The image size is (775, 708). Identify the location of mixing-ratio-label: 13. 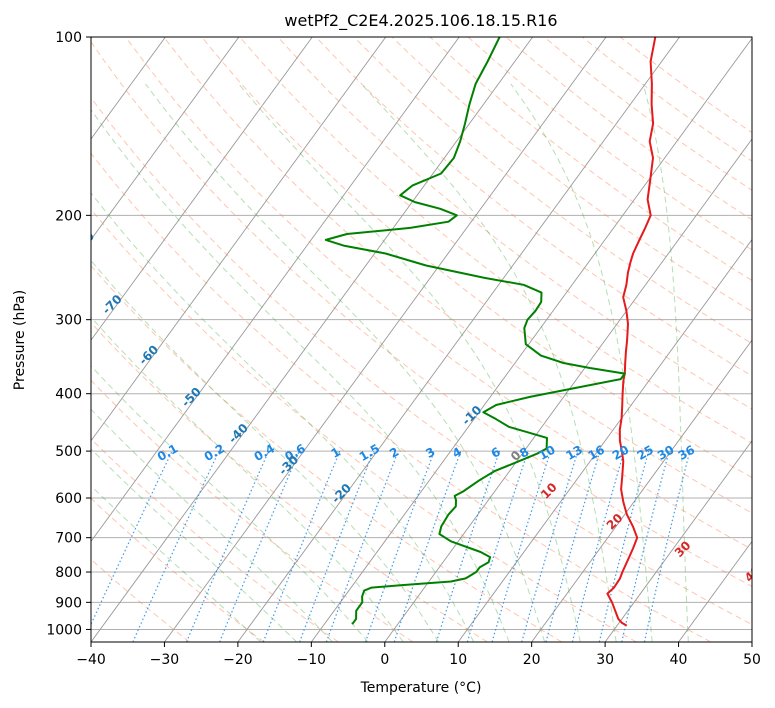
(574, 452).